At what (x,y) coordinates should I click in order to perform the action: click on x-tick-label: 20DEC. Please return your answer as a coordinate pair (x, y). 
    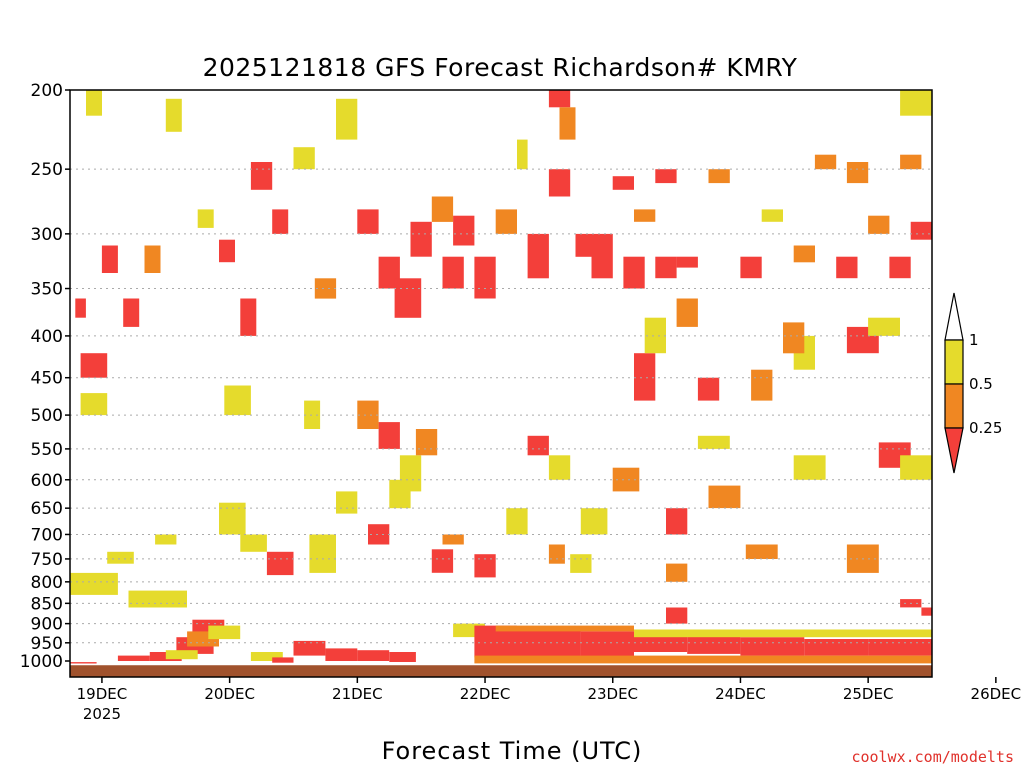
    Looking at the image, I should click on (229, 694).